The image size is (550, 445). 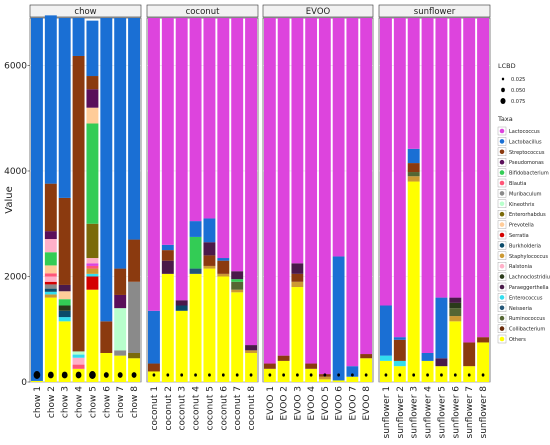 I want to click on bar-segment-enterorhabdus, so click(x=134, y=355).